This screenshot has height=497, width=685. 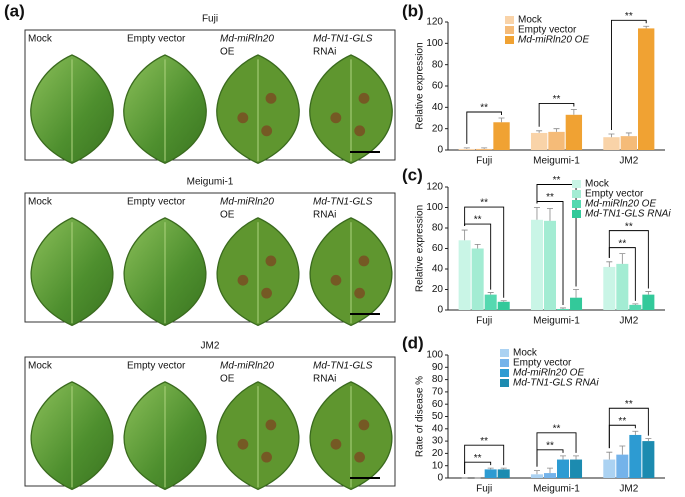 What do you see at coordinates (438, 441) in the screenshot?
I see `y-tick-label: 30` at bounding box center [438, 441].